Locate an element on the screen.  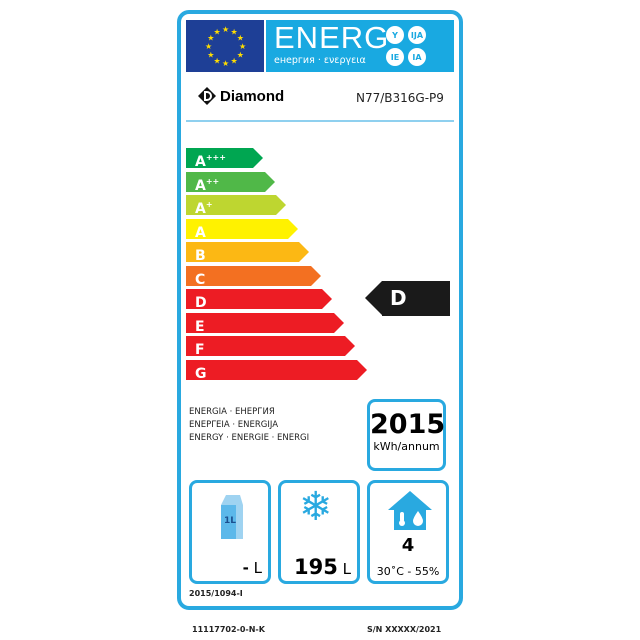
climate-conditions: 30˚C - 55% is located at coordinates (408, 571).